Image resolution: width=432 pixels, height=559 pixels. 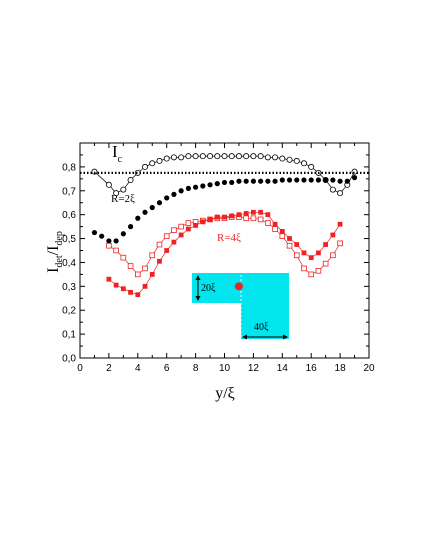 I want to click on arrow-40xi-head-right, so click(x=285, y=337).